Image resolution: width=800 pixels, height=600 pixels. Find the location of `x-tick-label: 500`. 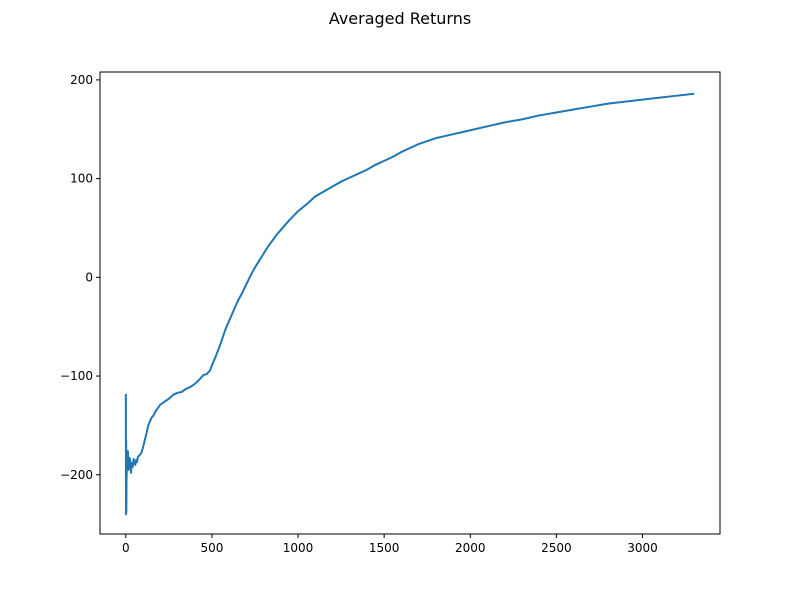

x-tick-label: 500 is located at coordinates (211, 548).